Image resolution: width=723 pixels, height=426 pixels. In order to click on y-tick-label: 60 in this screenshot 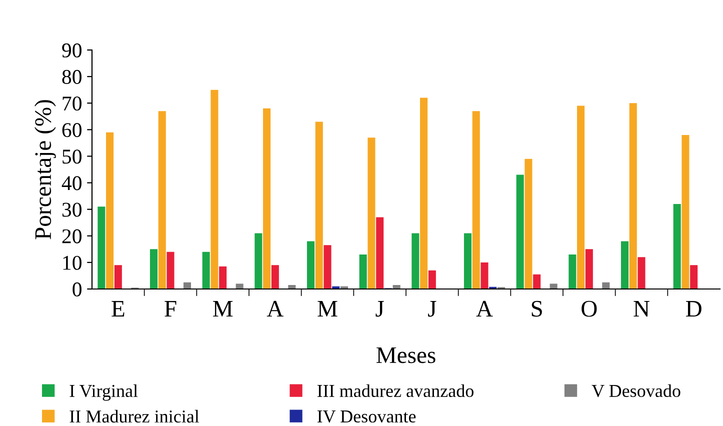, I will do `click(72, 130)`.